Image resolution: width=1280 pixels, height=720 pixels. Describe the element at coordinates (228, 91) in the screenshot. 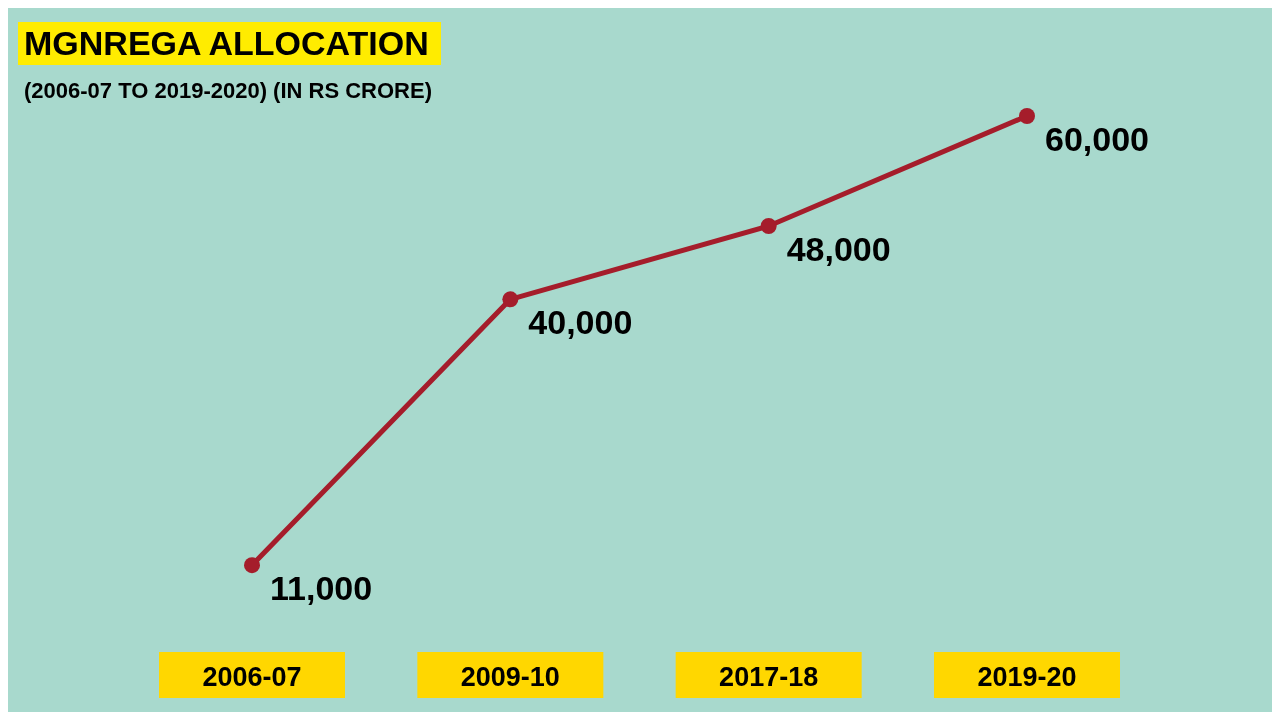

I see `chart-subtitle: (2006-07 TO 2019-2020) (IN RS CRORE)` at that location.